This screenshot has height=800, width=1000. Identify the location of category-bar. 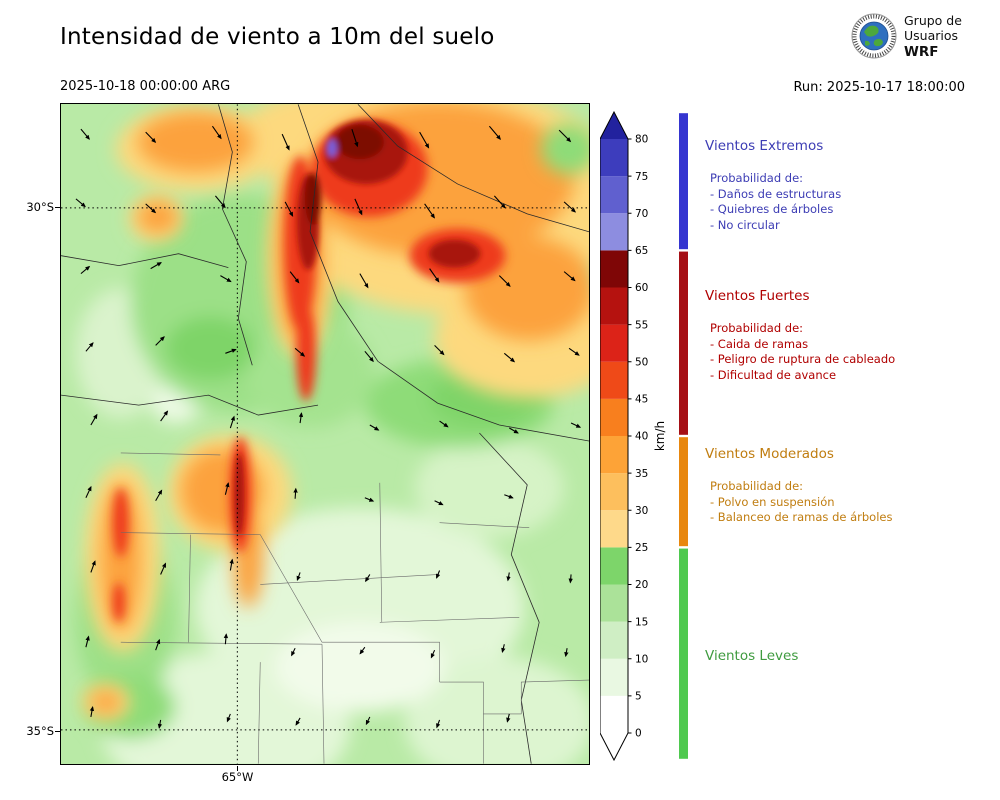
(683, 438).